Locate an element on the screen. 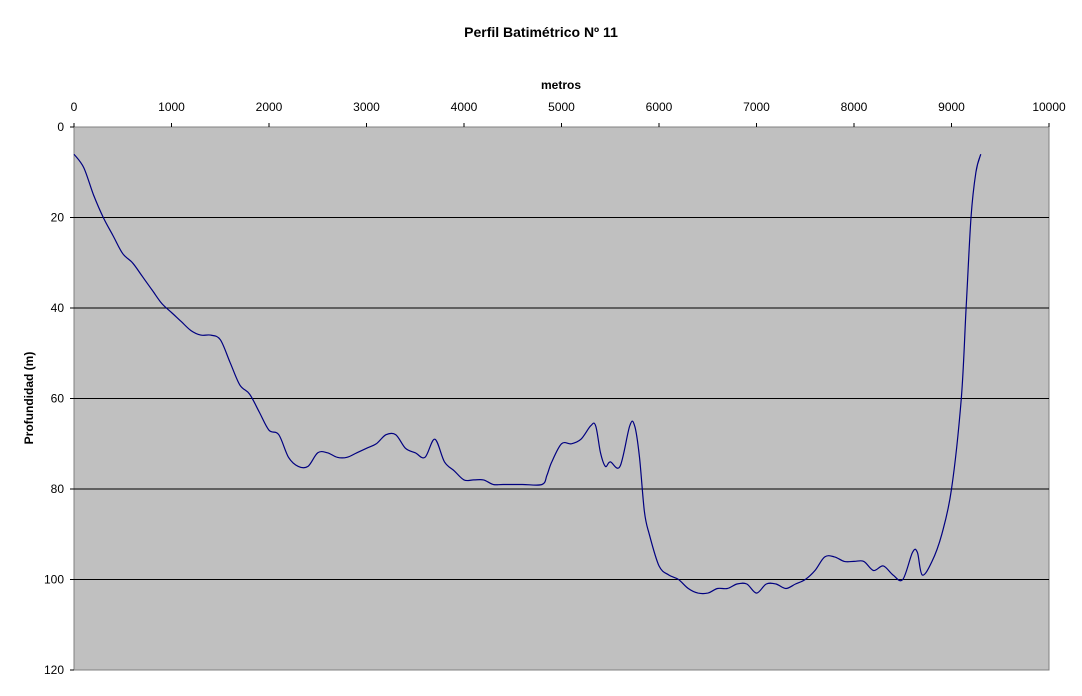  y-axis-ticks: 0 20 40 60 80 100 120 is located at coordinates (59, 398).